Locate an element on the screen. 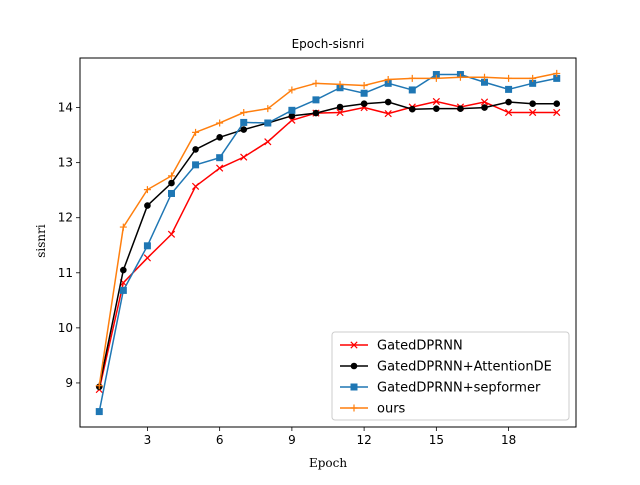  x-tick-label: 9 is located at coordinates (292, 440).